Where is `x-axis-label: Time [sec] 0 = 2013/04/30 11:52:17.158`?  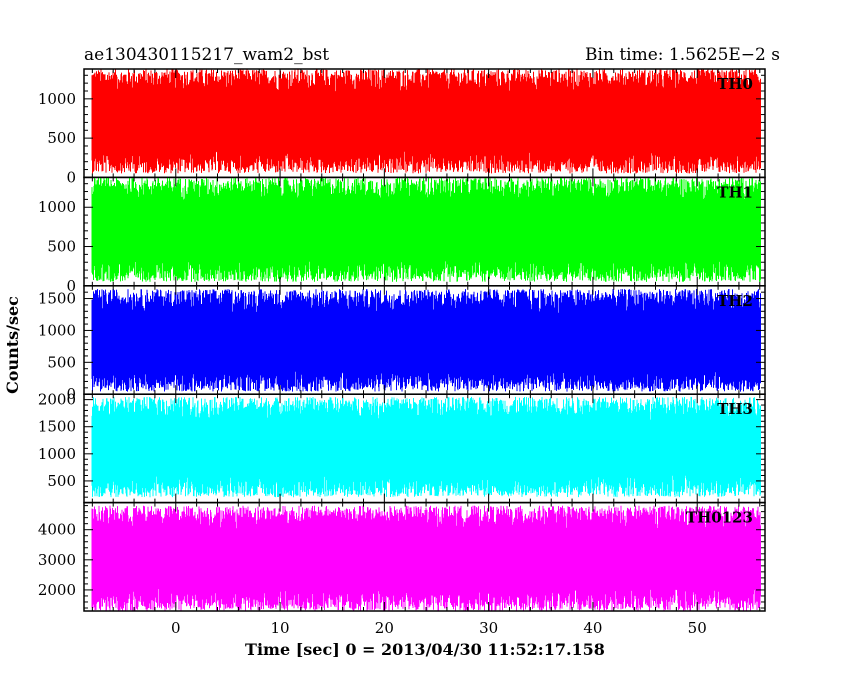 x-axis-label: Time [sec] 0 = 2013/04/30 11:52:17.158 is located at coordinates (425, 649).